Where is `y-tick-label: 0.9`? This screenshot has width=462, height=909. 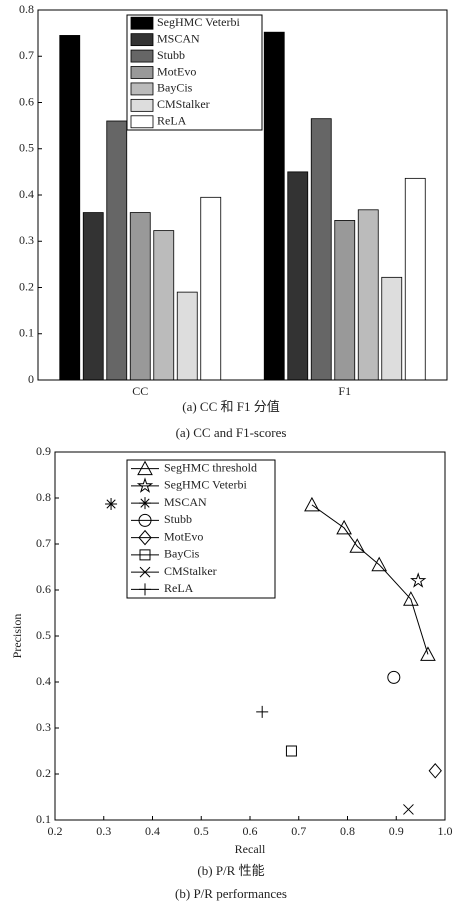 y-tick-label: 0.9 is located at coordinates (43, 451).